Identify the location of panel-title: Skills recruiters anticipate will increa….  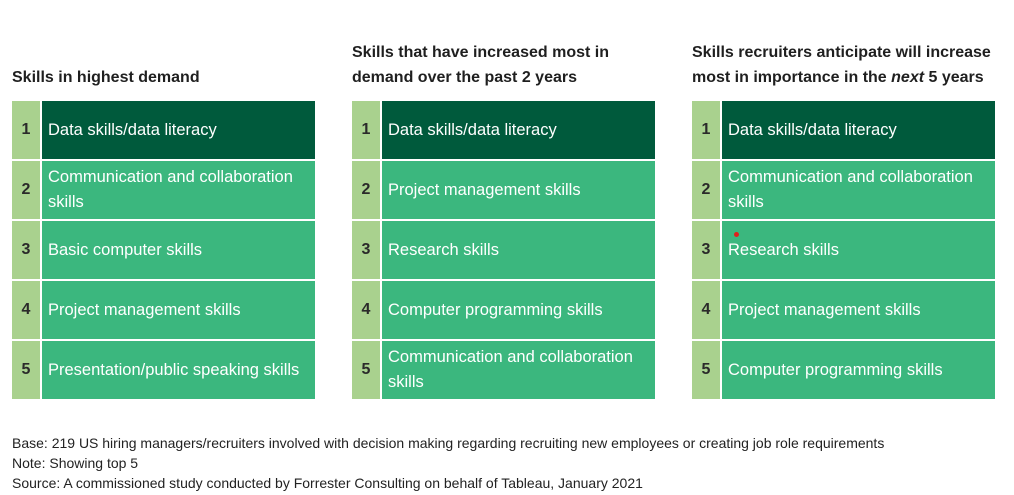
(843, 45).